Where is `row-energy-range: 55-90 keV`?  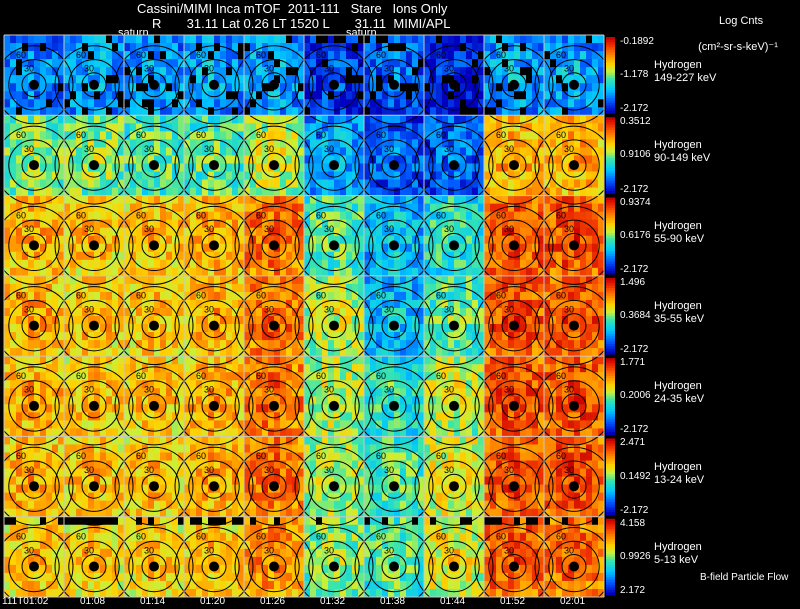 row-energy-range: 55-90 keV is located at coordinates (679, 238).